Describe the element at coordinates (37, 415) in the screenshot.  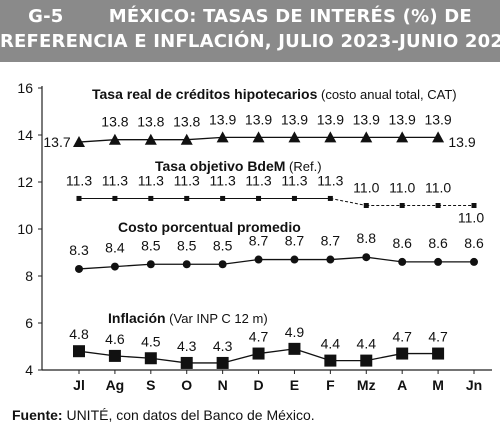
I see `source-label: Fuente:` at that location.